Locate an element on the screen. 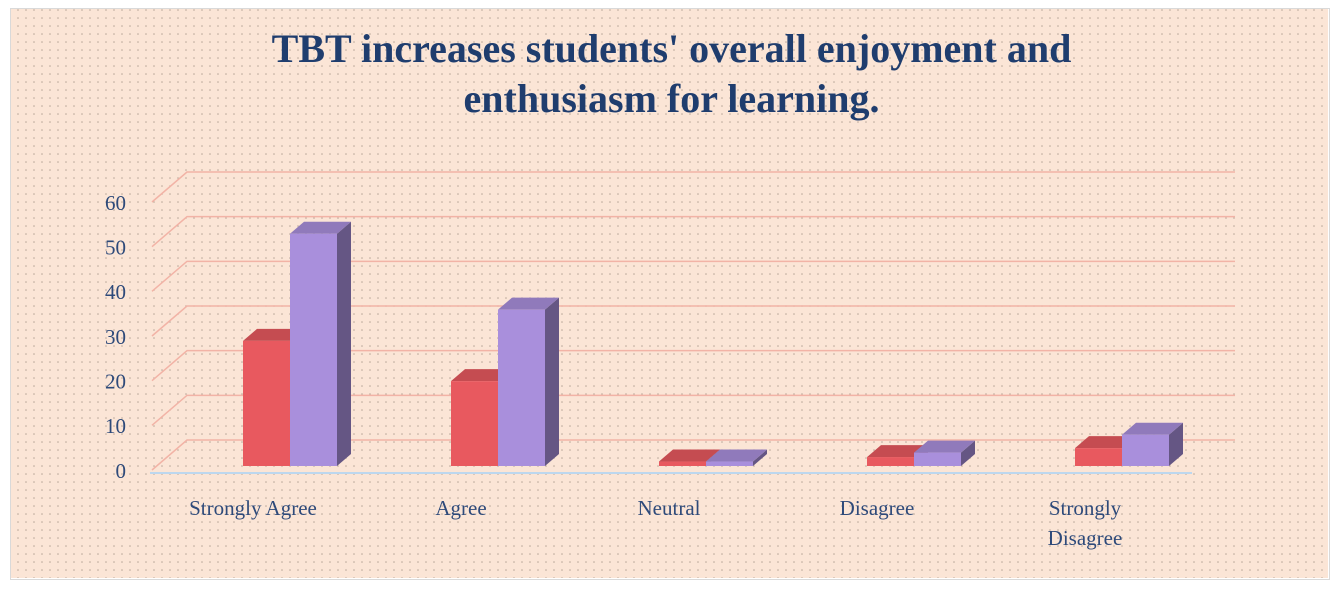 Image resolution: width=1343 pixels, height=589 pixels. y-tick-label: 60 is located at coordinates (115, 203).